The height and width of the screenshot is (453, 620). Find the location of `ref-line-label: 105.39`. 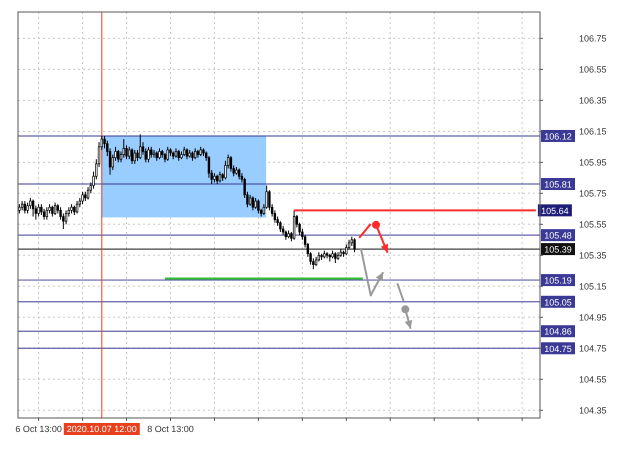

ref-line-label: 105.39 is located at coordinates (558, 249).